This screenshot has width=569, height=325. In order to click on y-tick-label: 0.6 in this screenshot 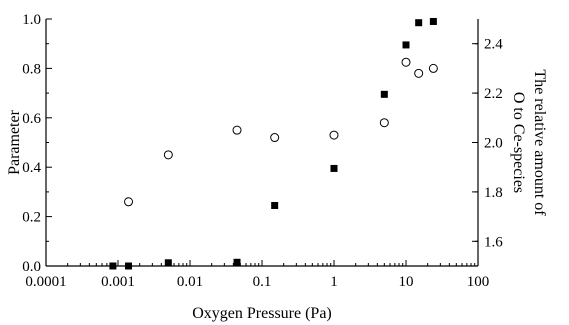, I will do `click(31, 119)`.